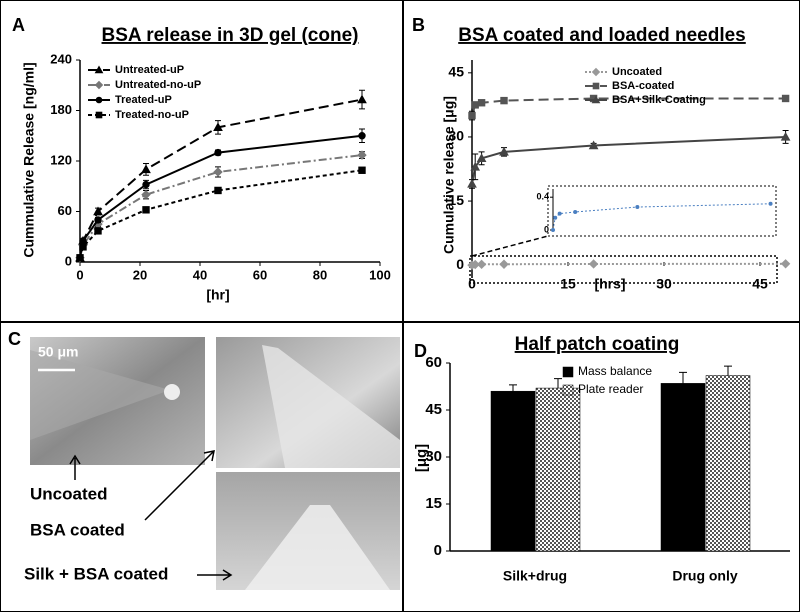 The height and width of the screenshot is (612, 800). I want to click on chart-title: BSA release in 3D gel (cone), so click(230, 35).